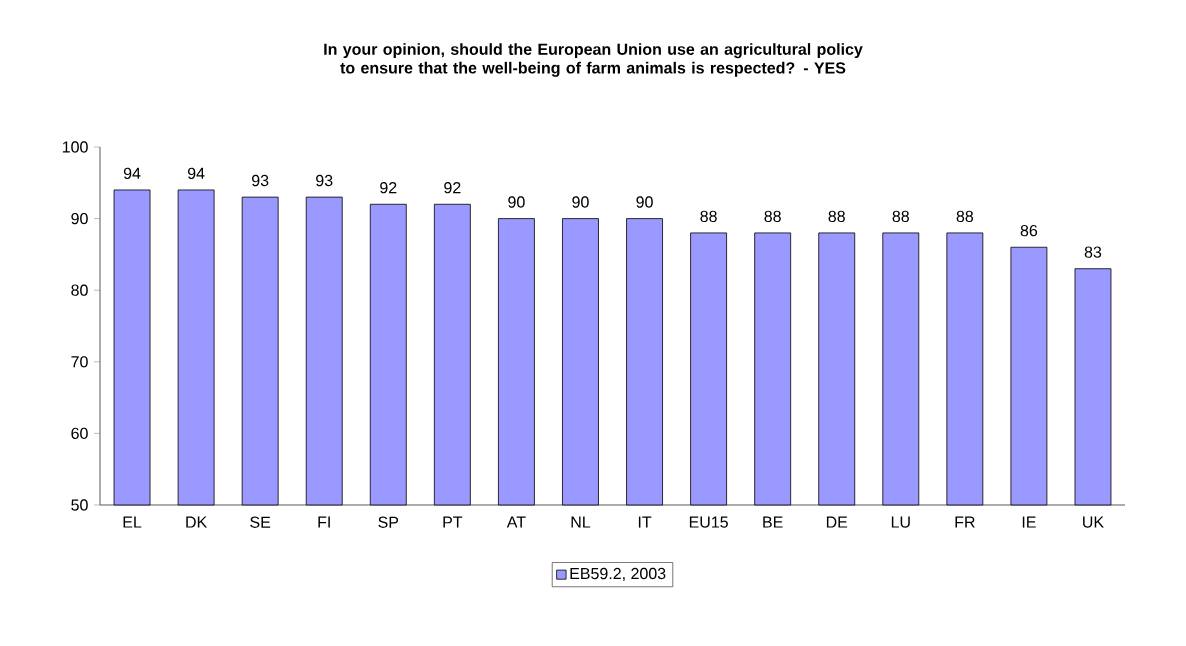 The width and height of the screenshot is (1186, 646). What do you see at coordinates (618, 574) in the screenshot?
I see `legend-label: EB59.2, 2003` at bounding box center [618, 574].